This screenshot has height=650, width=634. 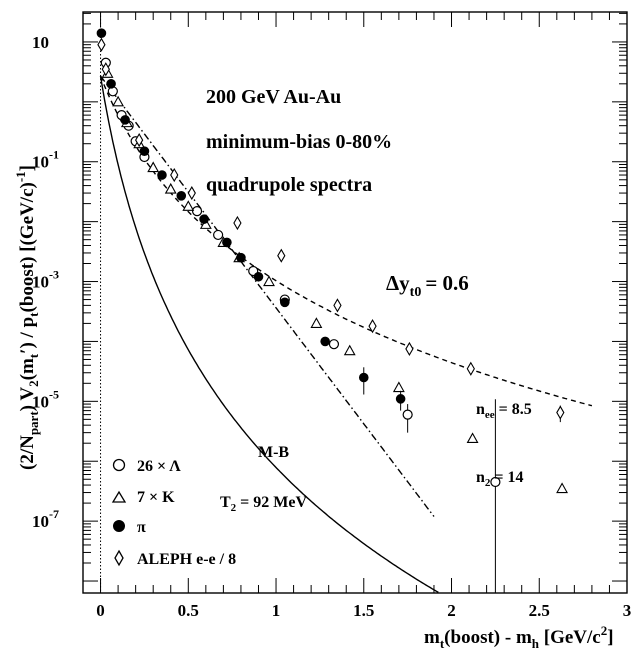 I want to click on x-tick-label: 3, so click(x=627, y=610).